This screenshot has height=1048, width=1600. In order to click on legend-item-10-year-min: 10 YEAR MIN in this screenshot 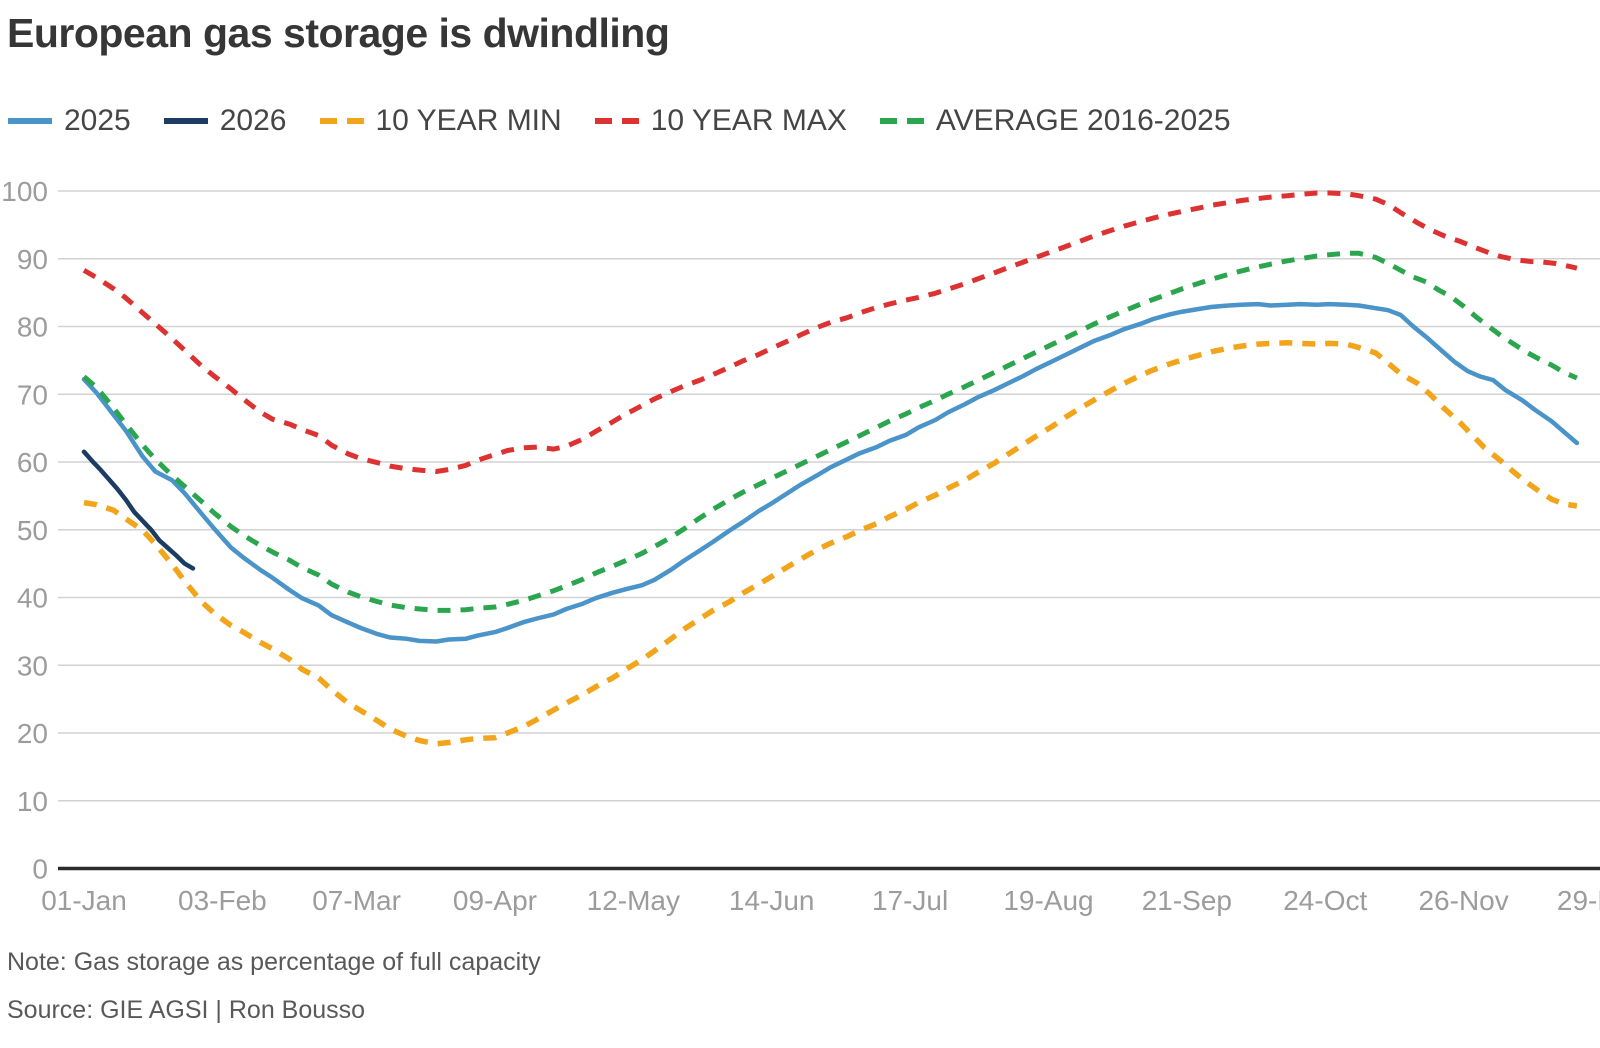, I will do `click(440, 121)`.